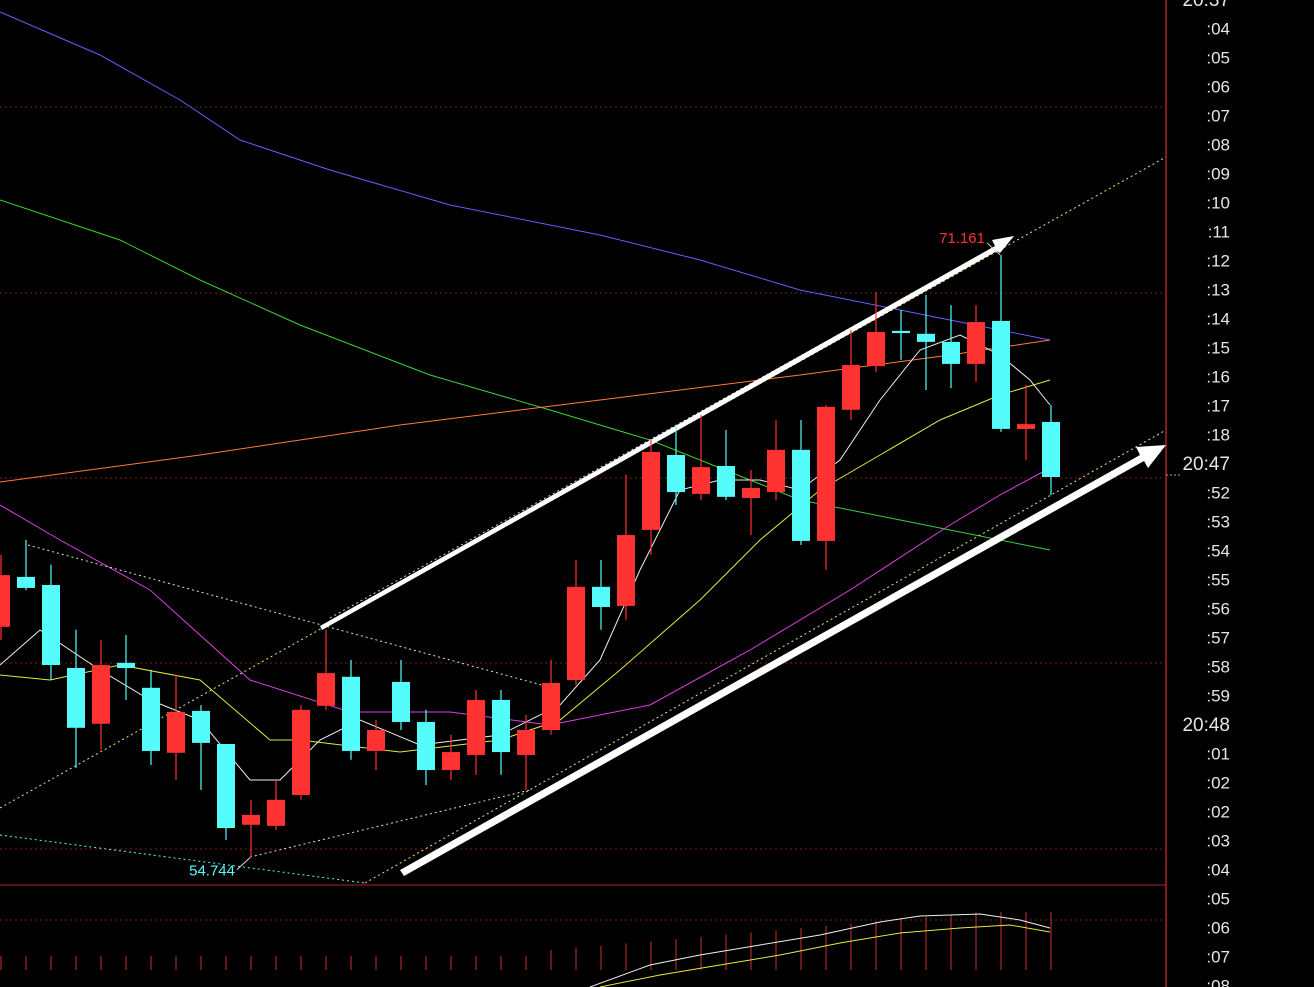 This screenshot has width=1314, height=987. Describe the element at coordinates (1218, 695) in the screenshot. I see `time-label: :59` at that location.